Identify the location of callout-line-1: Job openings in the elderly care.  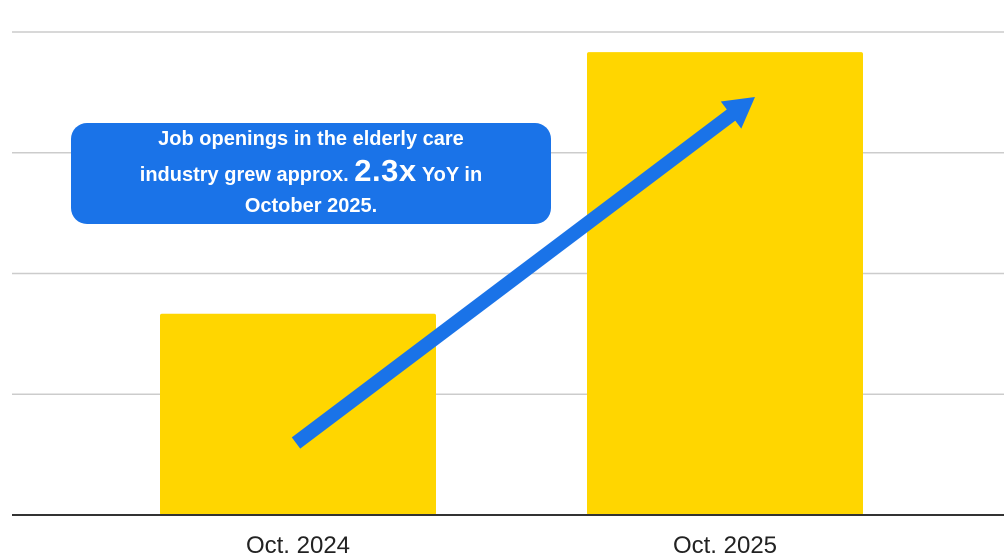
(311, 139).